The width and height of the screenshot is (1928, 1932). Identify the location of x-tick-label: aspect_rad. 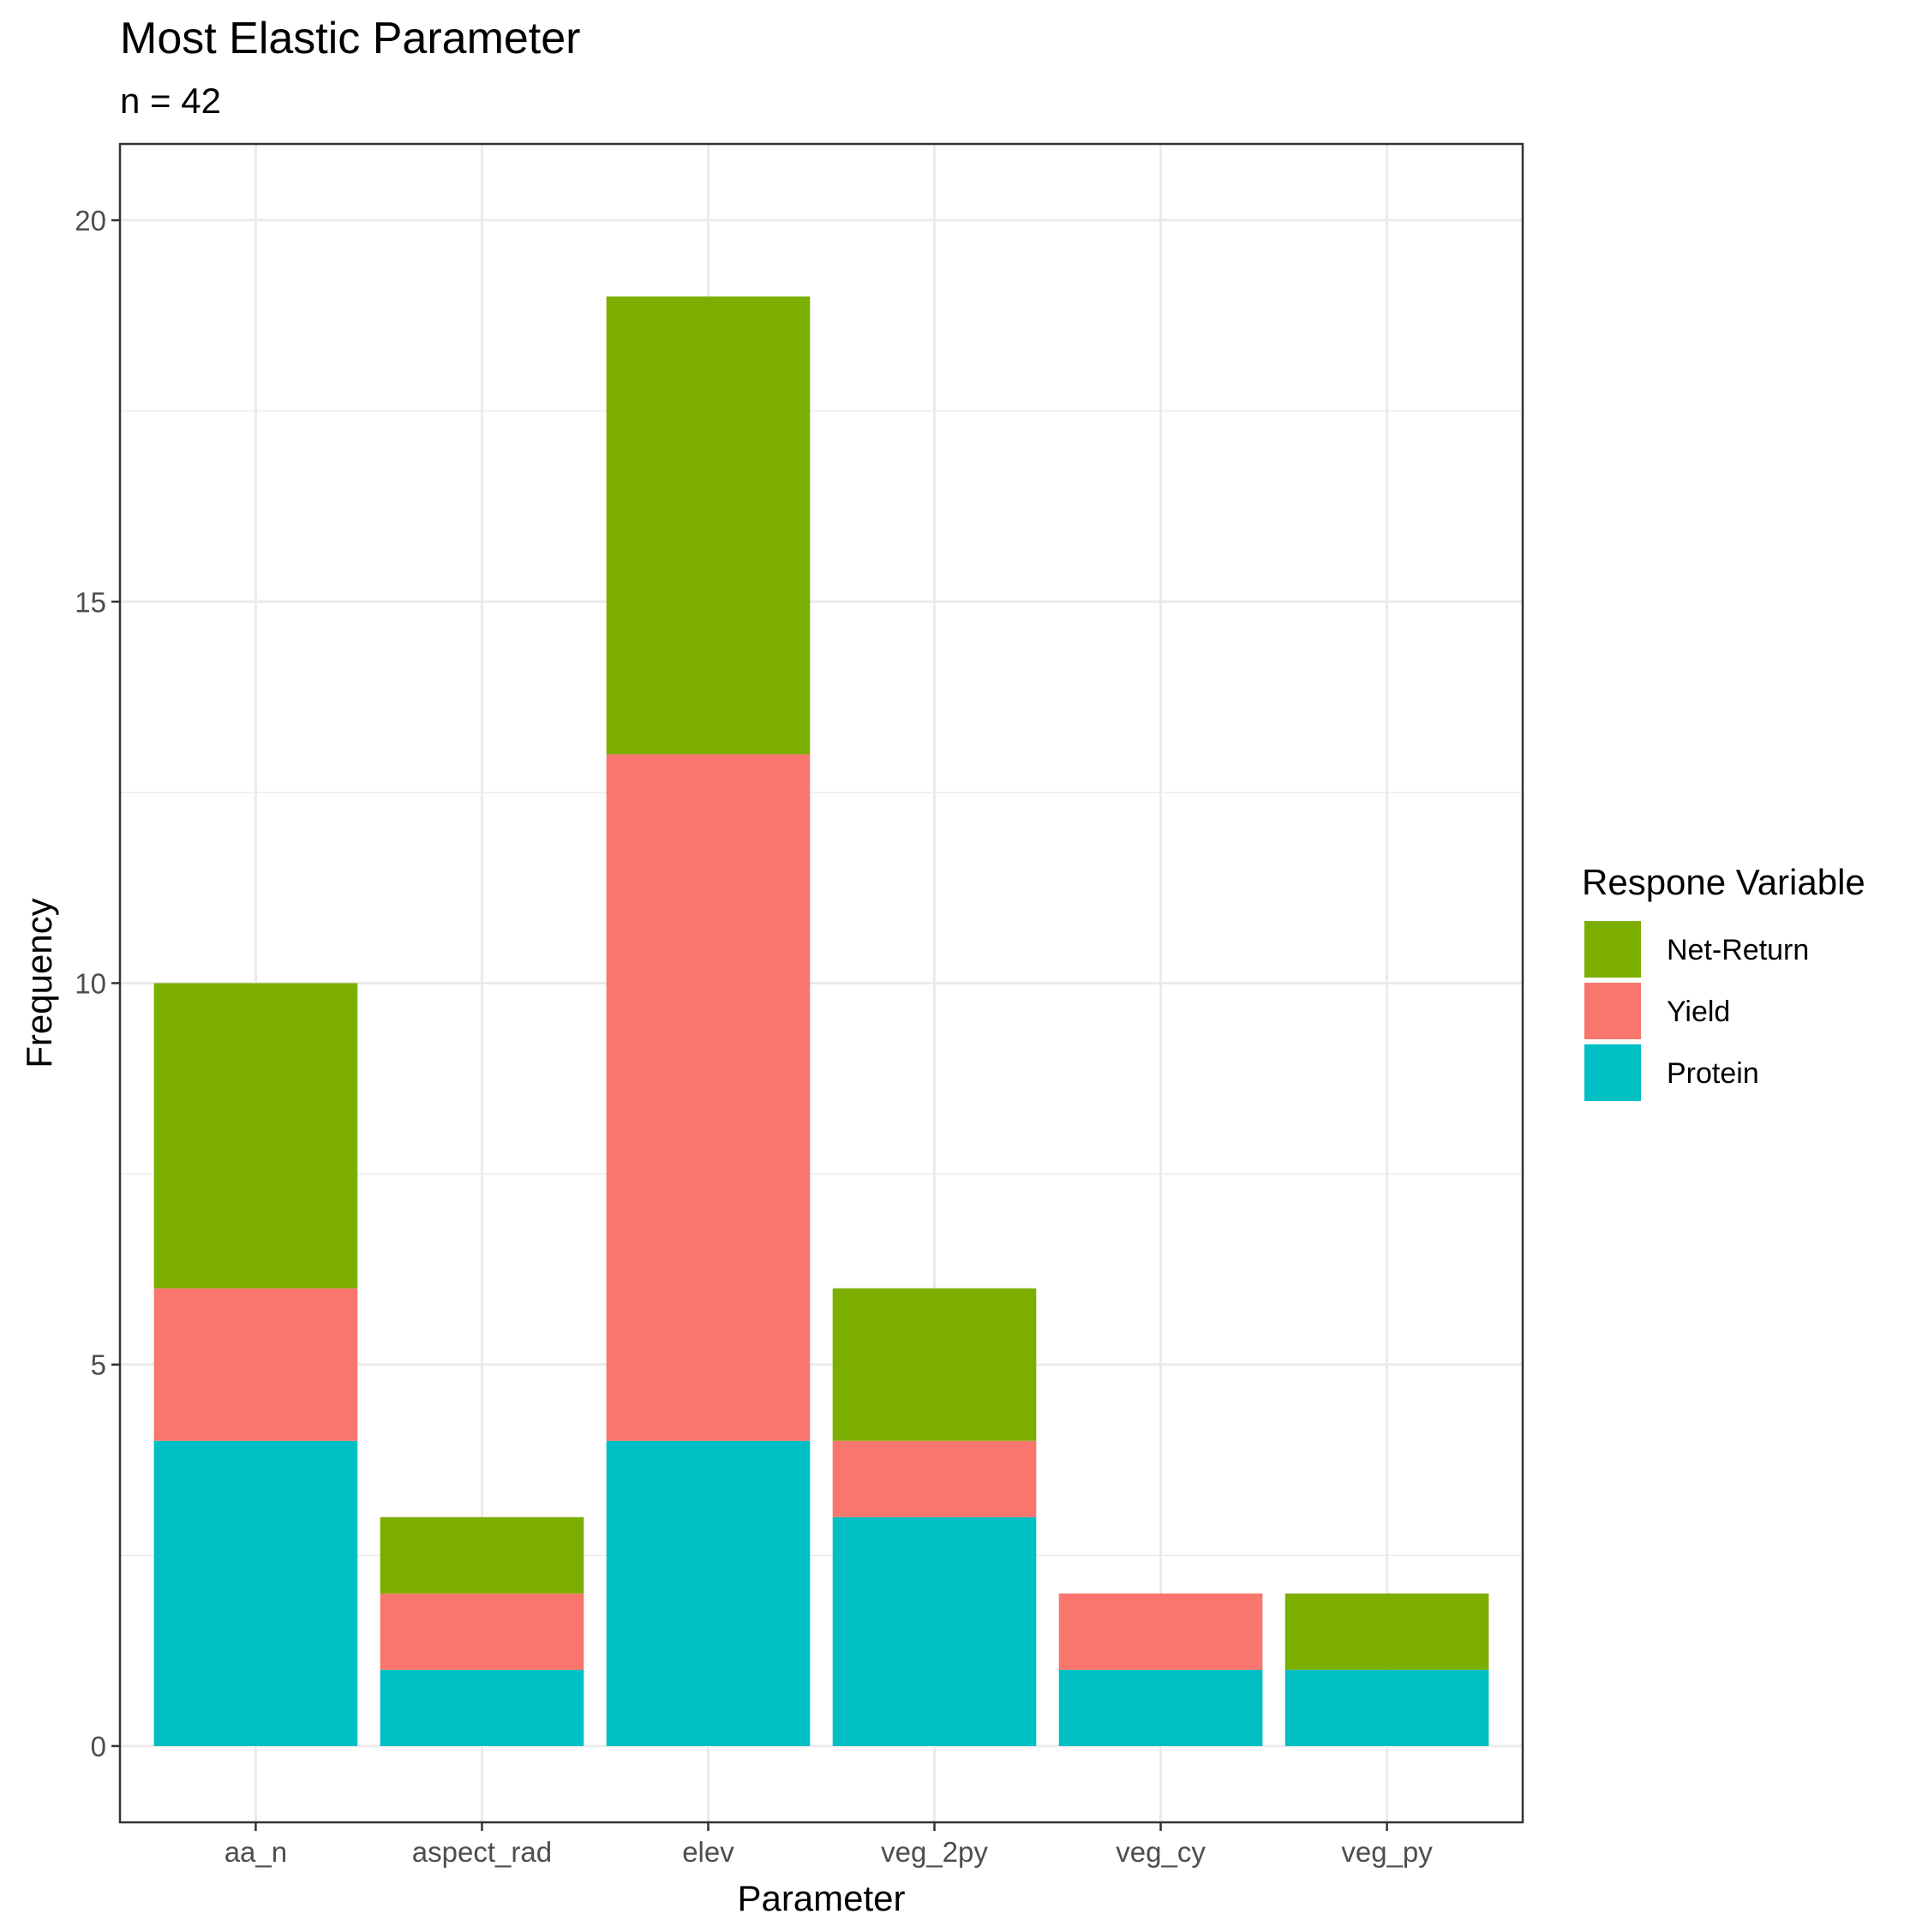
(482, 1852).